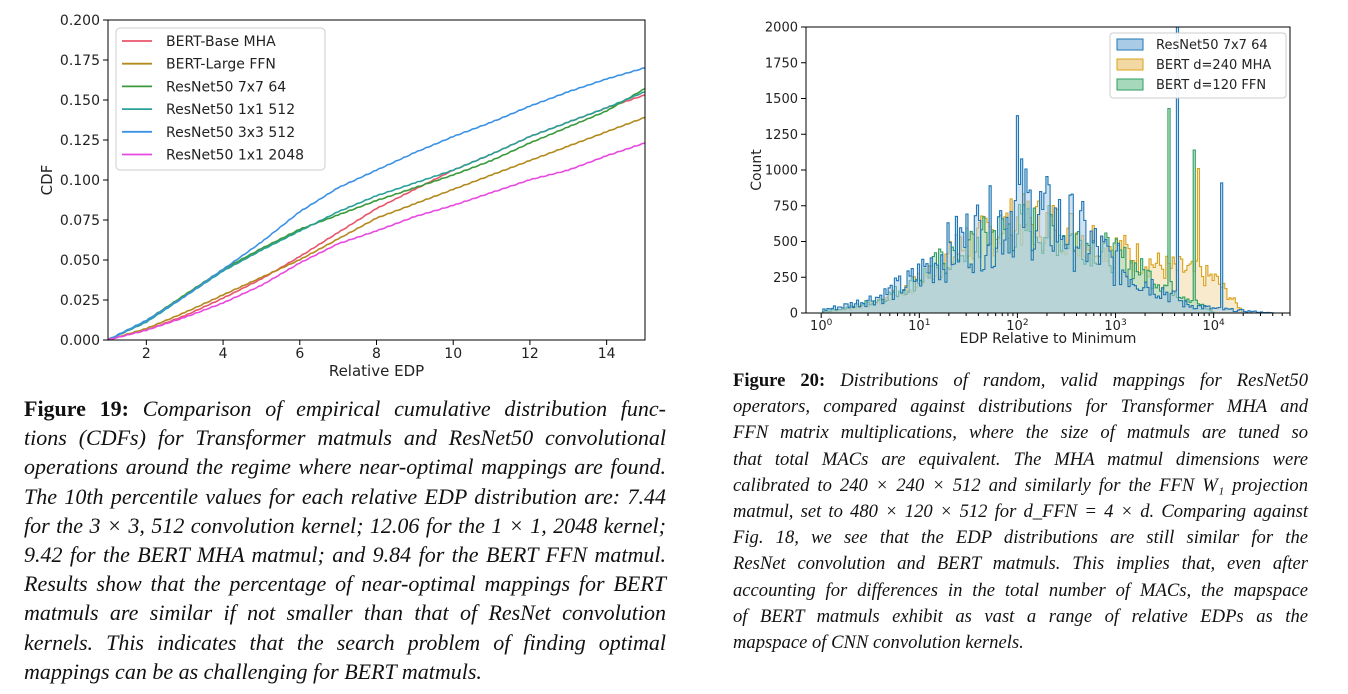 The height and width of the screenshot is (694, 1348). I want to click on legend-label: BERT d=120 FFN, so click(1211, 85).